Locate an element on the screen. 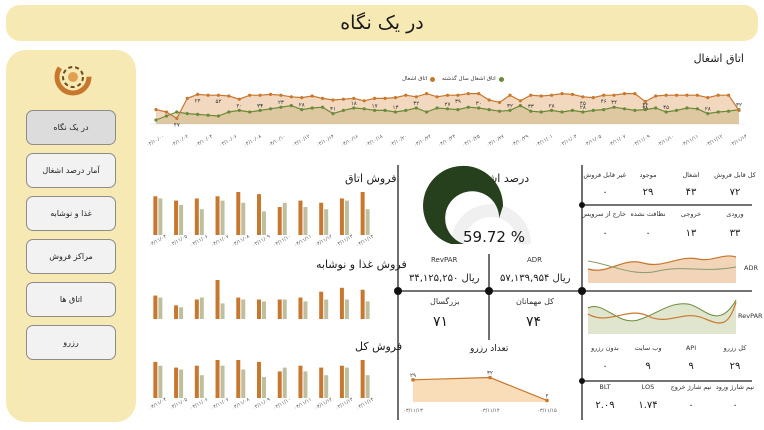 Image resolution: width=764 pixels, height=430 pixels. sidebar-item-label: غذا و نوشابه is located at coordinates (71, 213).